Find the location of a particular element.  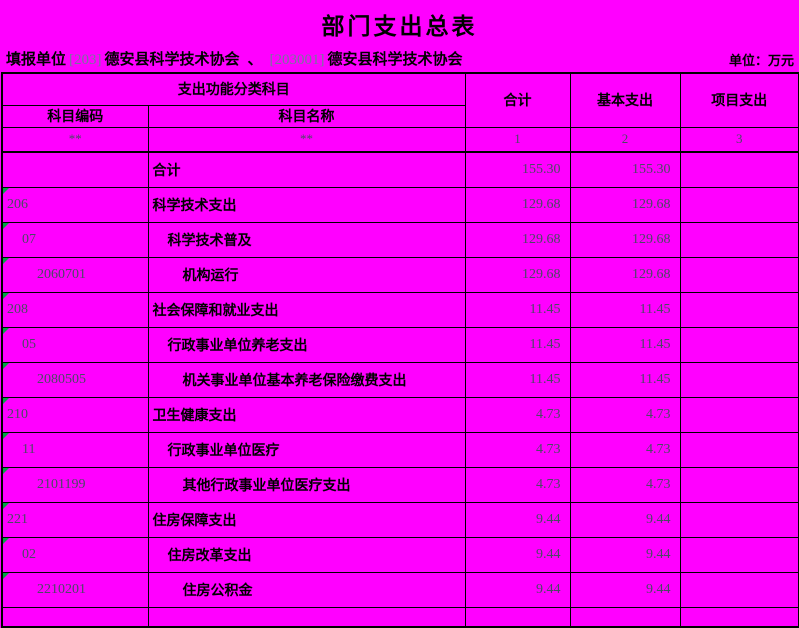

subject-name-cell: 卫生健康支出 is located at coordinates (306, 414).